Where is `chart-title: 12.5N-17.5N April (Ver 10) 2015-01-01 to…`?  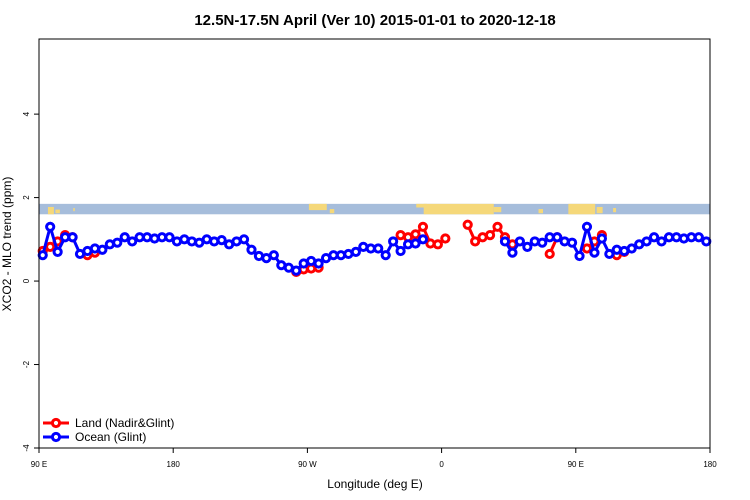
chart-title: 12.5N-17.5N April (Ver 10) 2015-01-01 to… is located at coordinates (374, 20).